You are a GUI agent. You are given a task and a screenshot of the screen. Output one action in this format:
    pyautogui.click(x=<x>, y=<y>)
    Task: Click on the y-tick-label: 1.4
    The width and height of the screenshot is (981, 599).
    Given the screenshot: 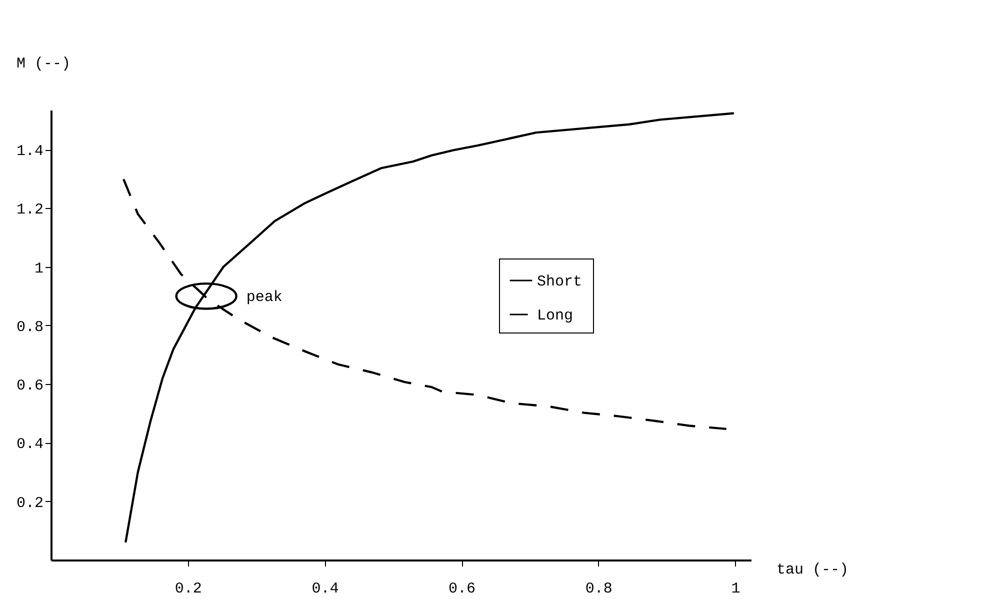 What is the action you would take?
    pyautogui.click(x=30, y=151)
    